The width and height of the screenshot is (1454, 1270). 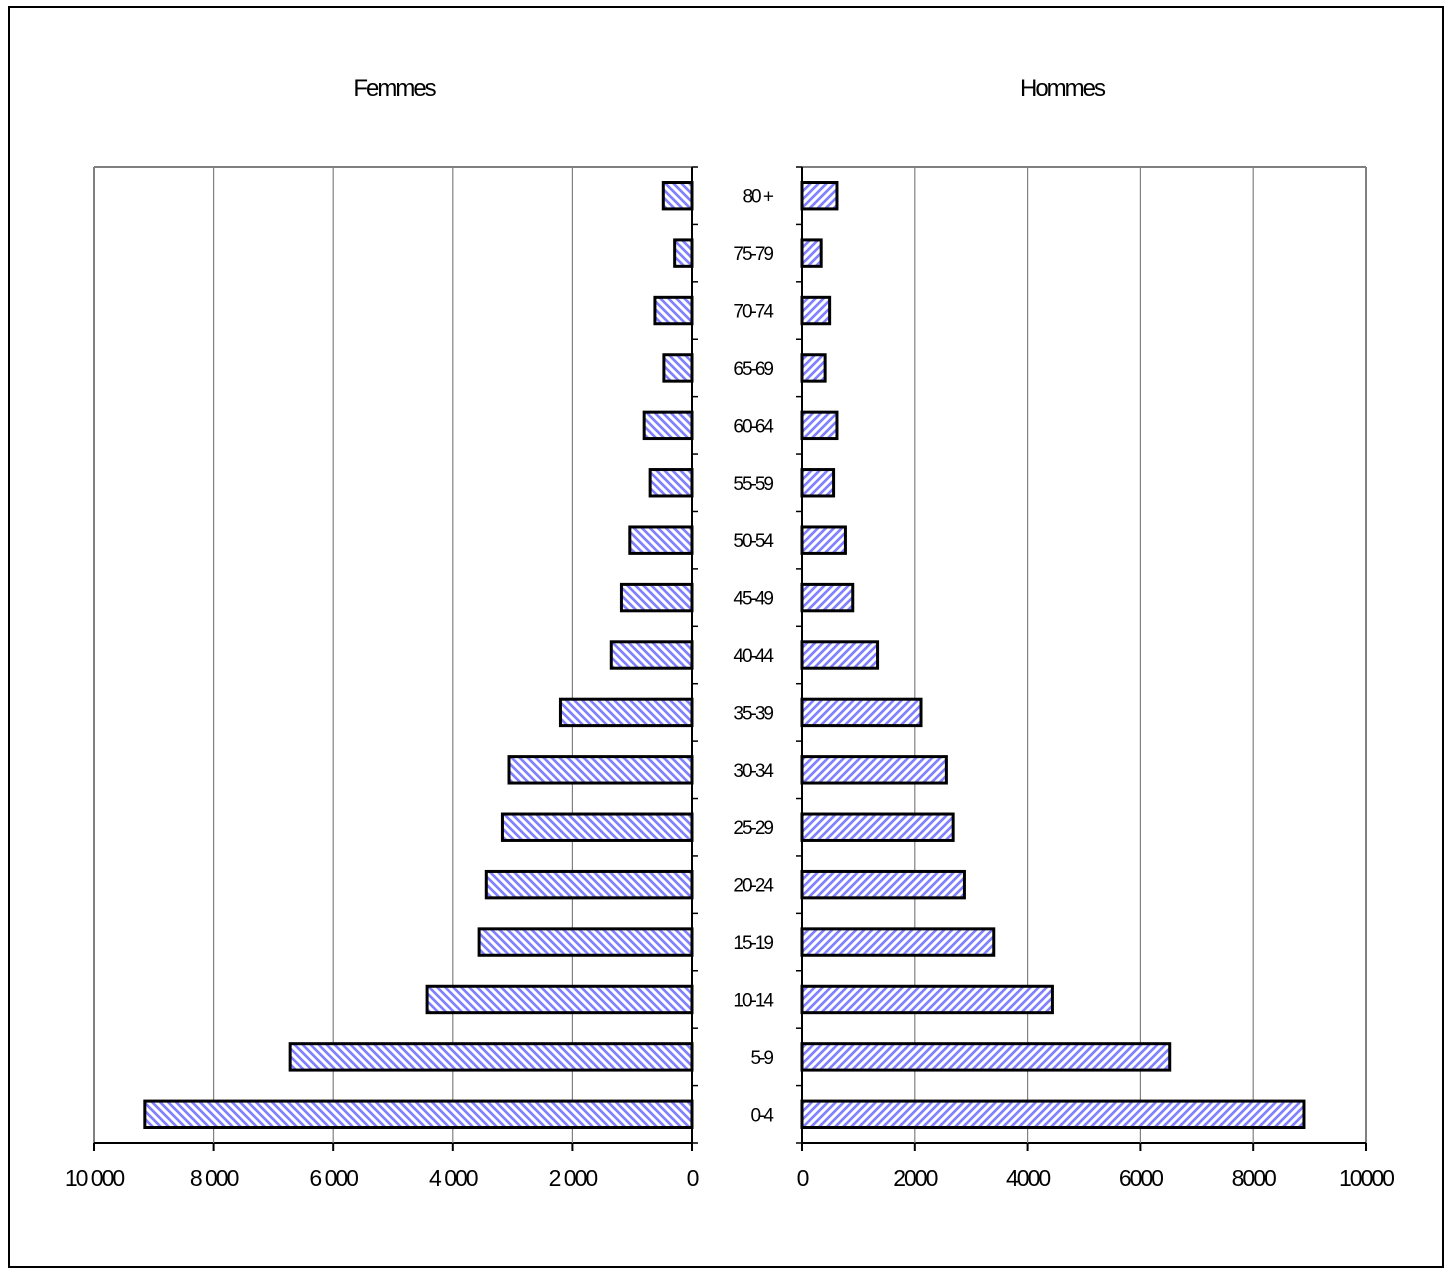 What do you see at coordinates (573, 1178) in the screenshot?
I see `femmes-x-tick-label: 2 000` at bounding box center [573, 1178].